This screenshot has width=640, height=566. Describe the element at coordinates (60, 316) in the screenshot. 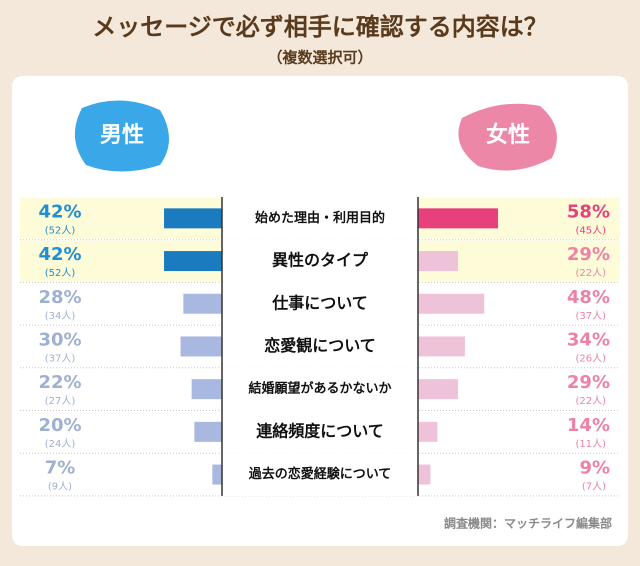

I see `count-label: (34人)` at that location.